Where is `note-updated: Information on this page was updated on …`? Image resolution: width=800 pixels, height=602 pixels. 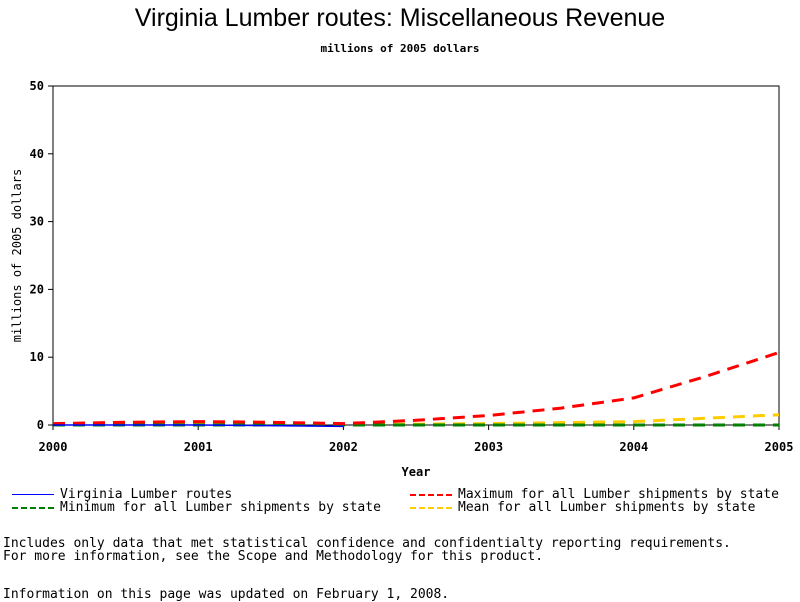 note-updated: Information on this page was updated on … is located at coordinates (226, 594).